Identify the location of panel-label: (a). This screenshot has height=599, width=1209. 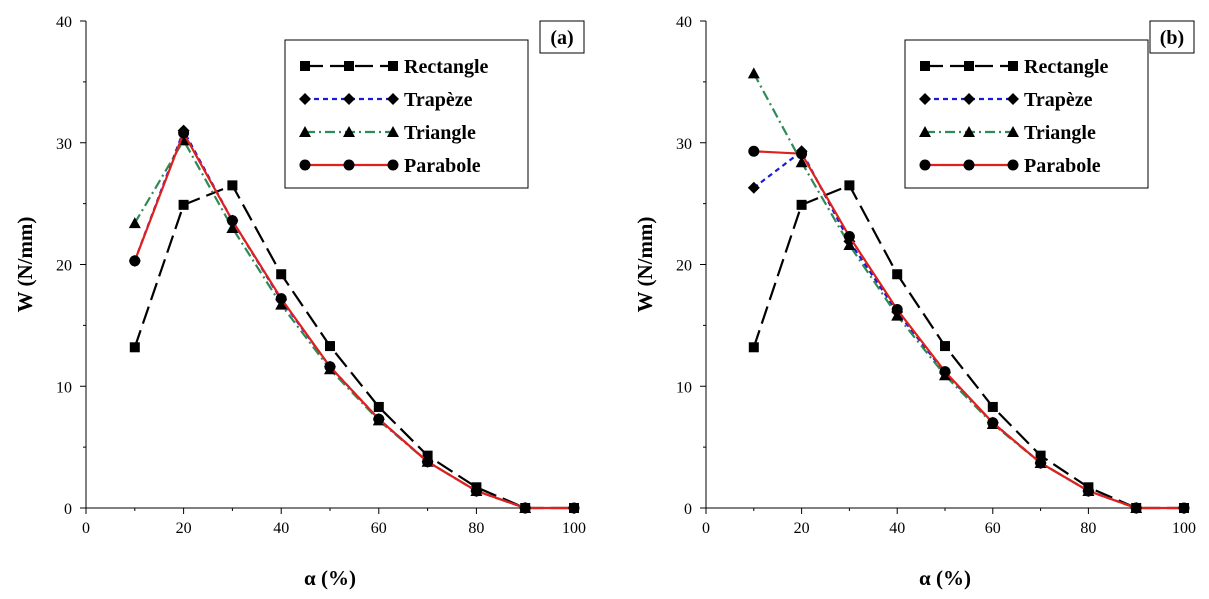
(561, 38).